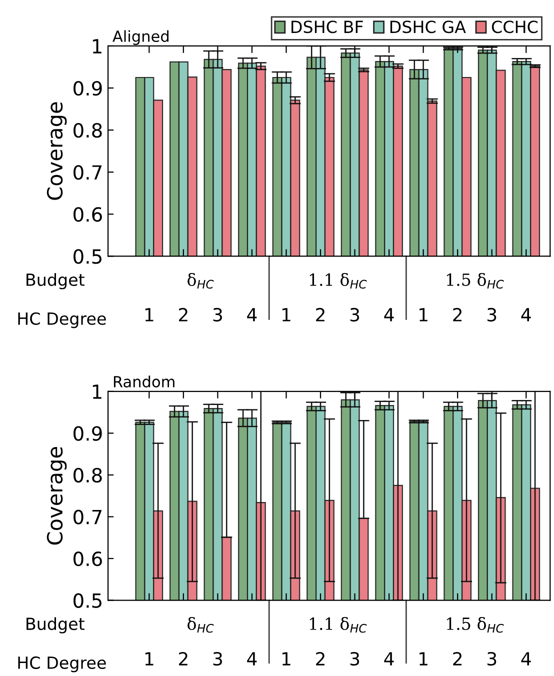  What do you see at coordinates (515, 27) in the screenshot?
I see `legend-label: CCHC` at bounding box center [515, 27].